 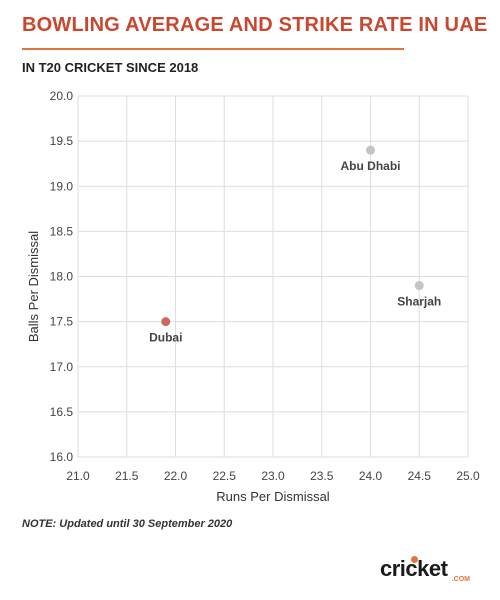 What do you see at coordinates (176, 476) in the screenshot?
I see `x-tick-label: 22.0` at bounding box center [176, 476].